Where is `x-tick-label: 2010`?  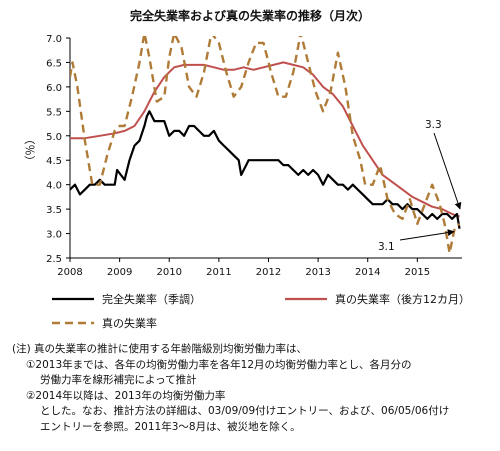
x-tick-label: 2010 is located at coordinates (169, 272).